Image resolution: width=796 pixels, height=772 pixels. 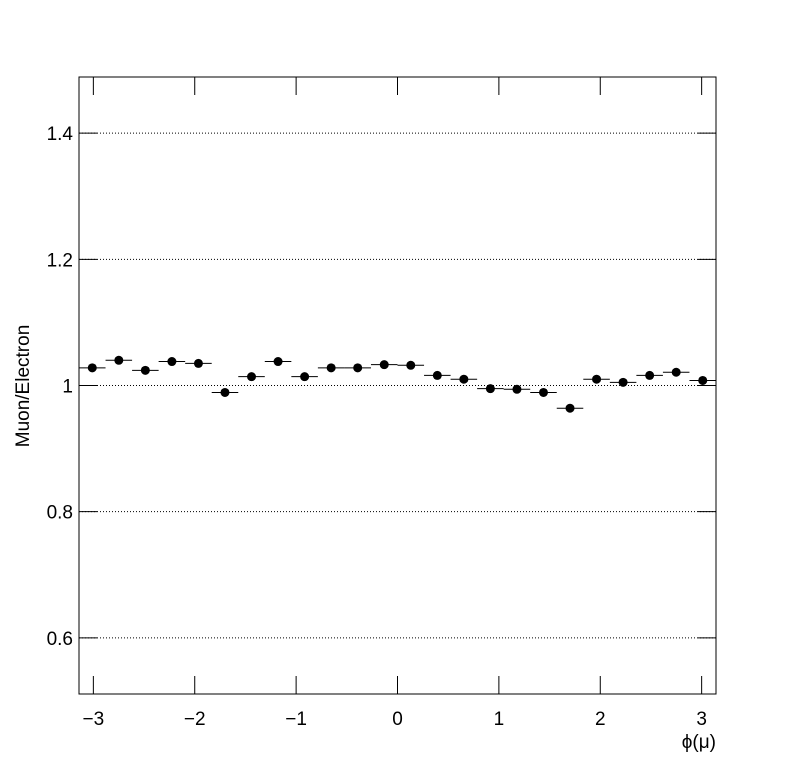 I want to click on y-tick-label: 0.6, so click(x=60, y=639).